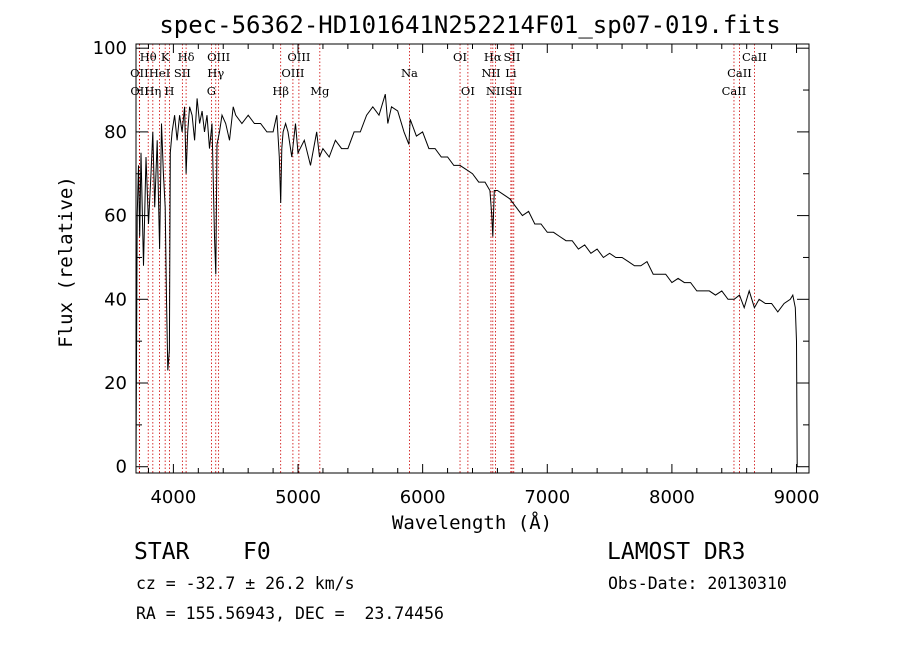 This screenshot has width=900, height=649. Describe the element at coordinates (257, 552) in the screenshot. I see `object-subclass: F0` at that location.